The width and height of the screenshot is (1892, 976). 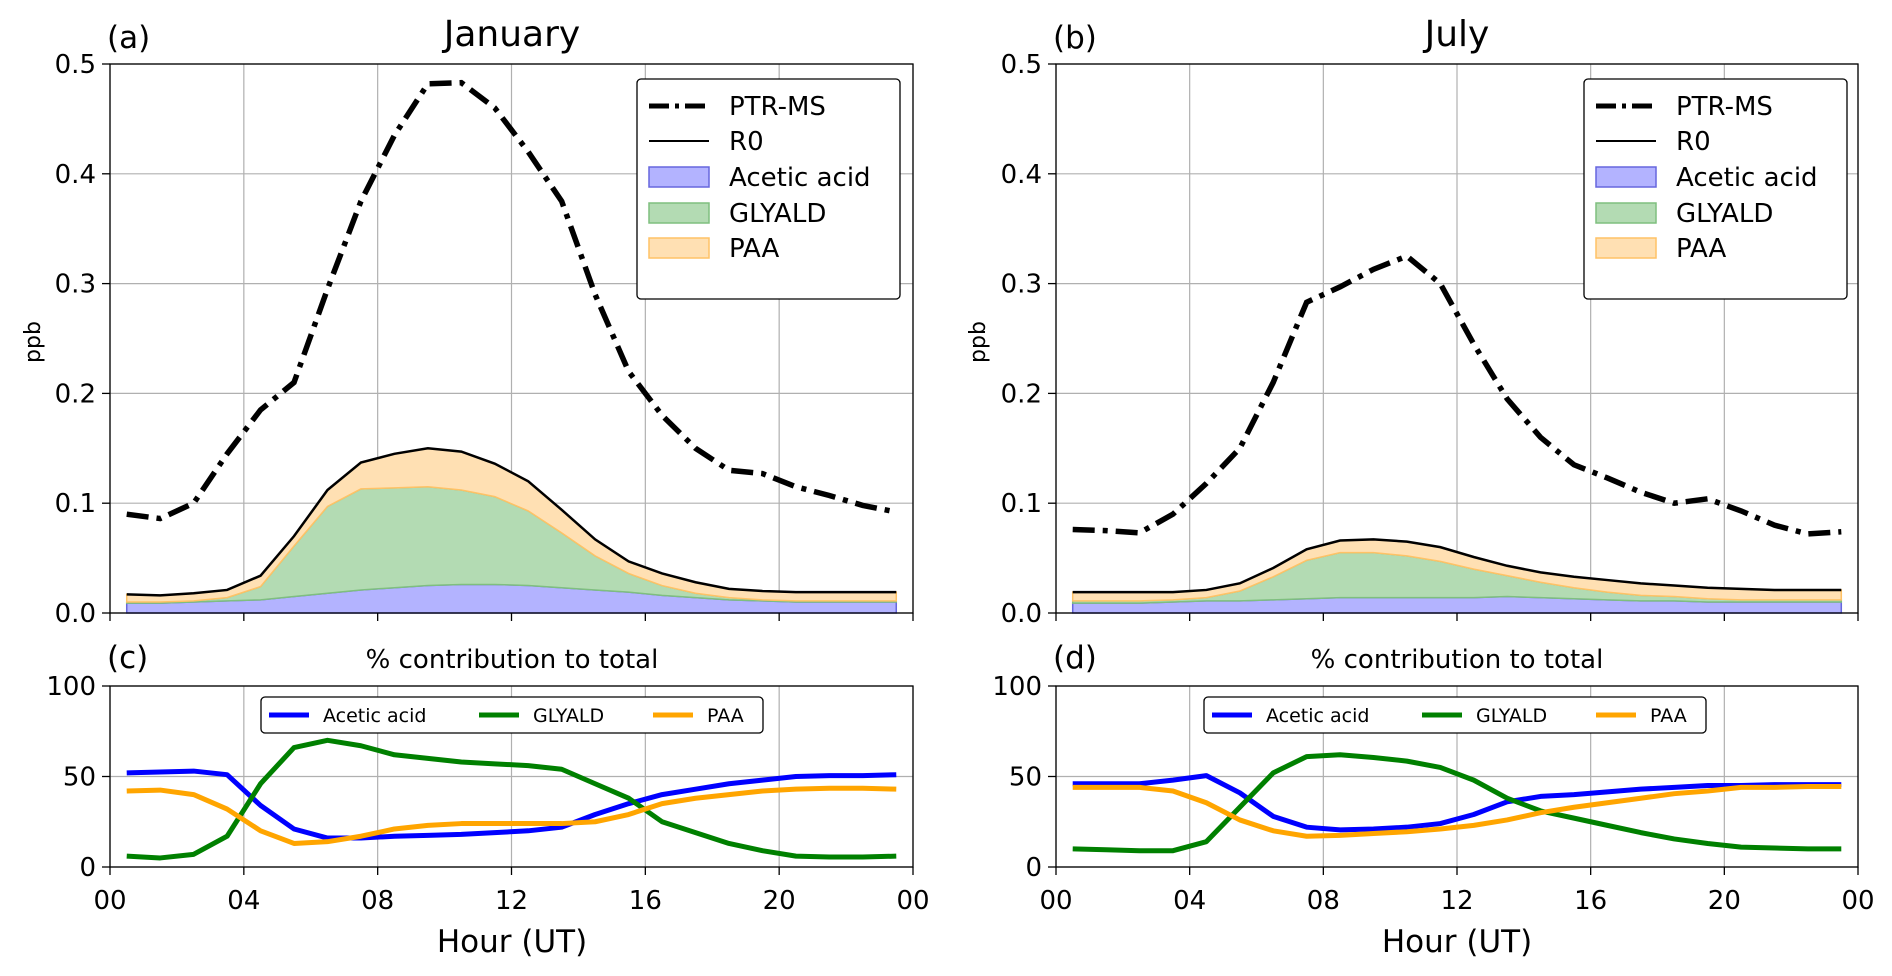 I want to click on panel-letter: (a), so click(x=128, y=38).